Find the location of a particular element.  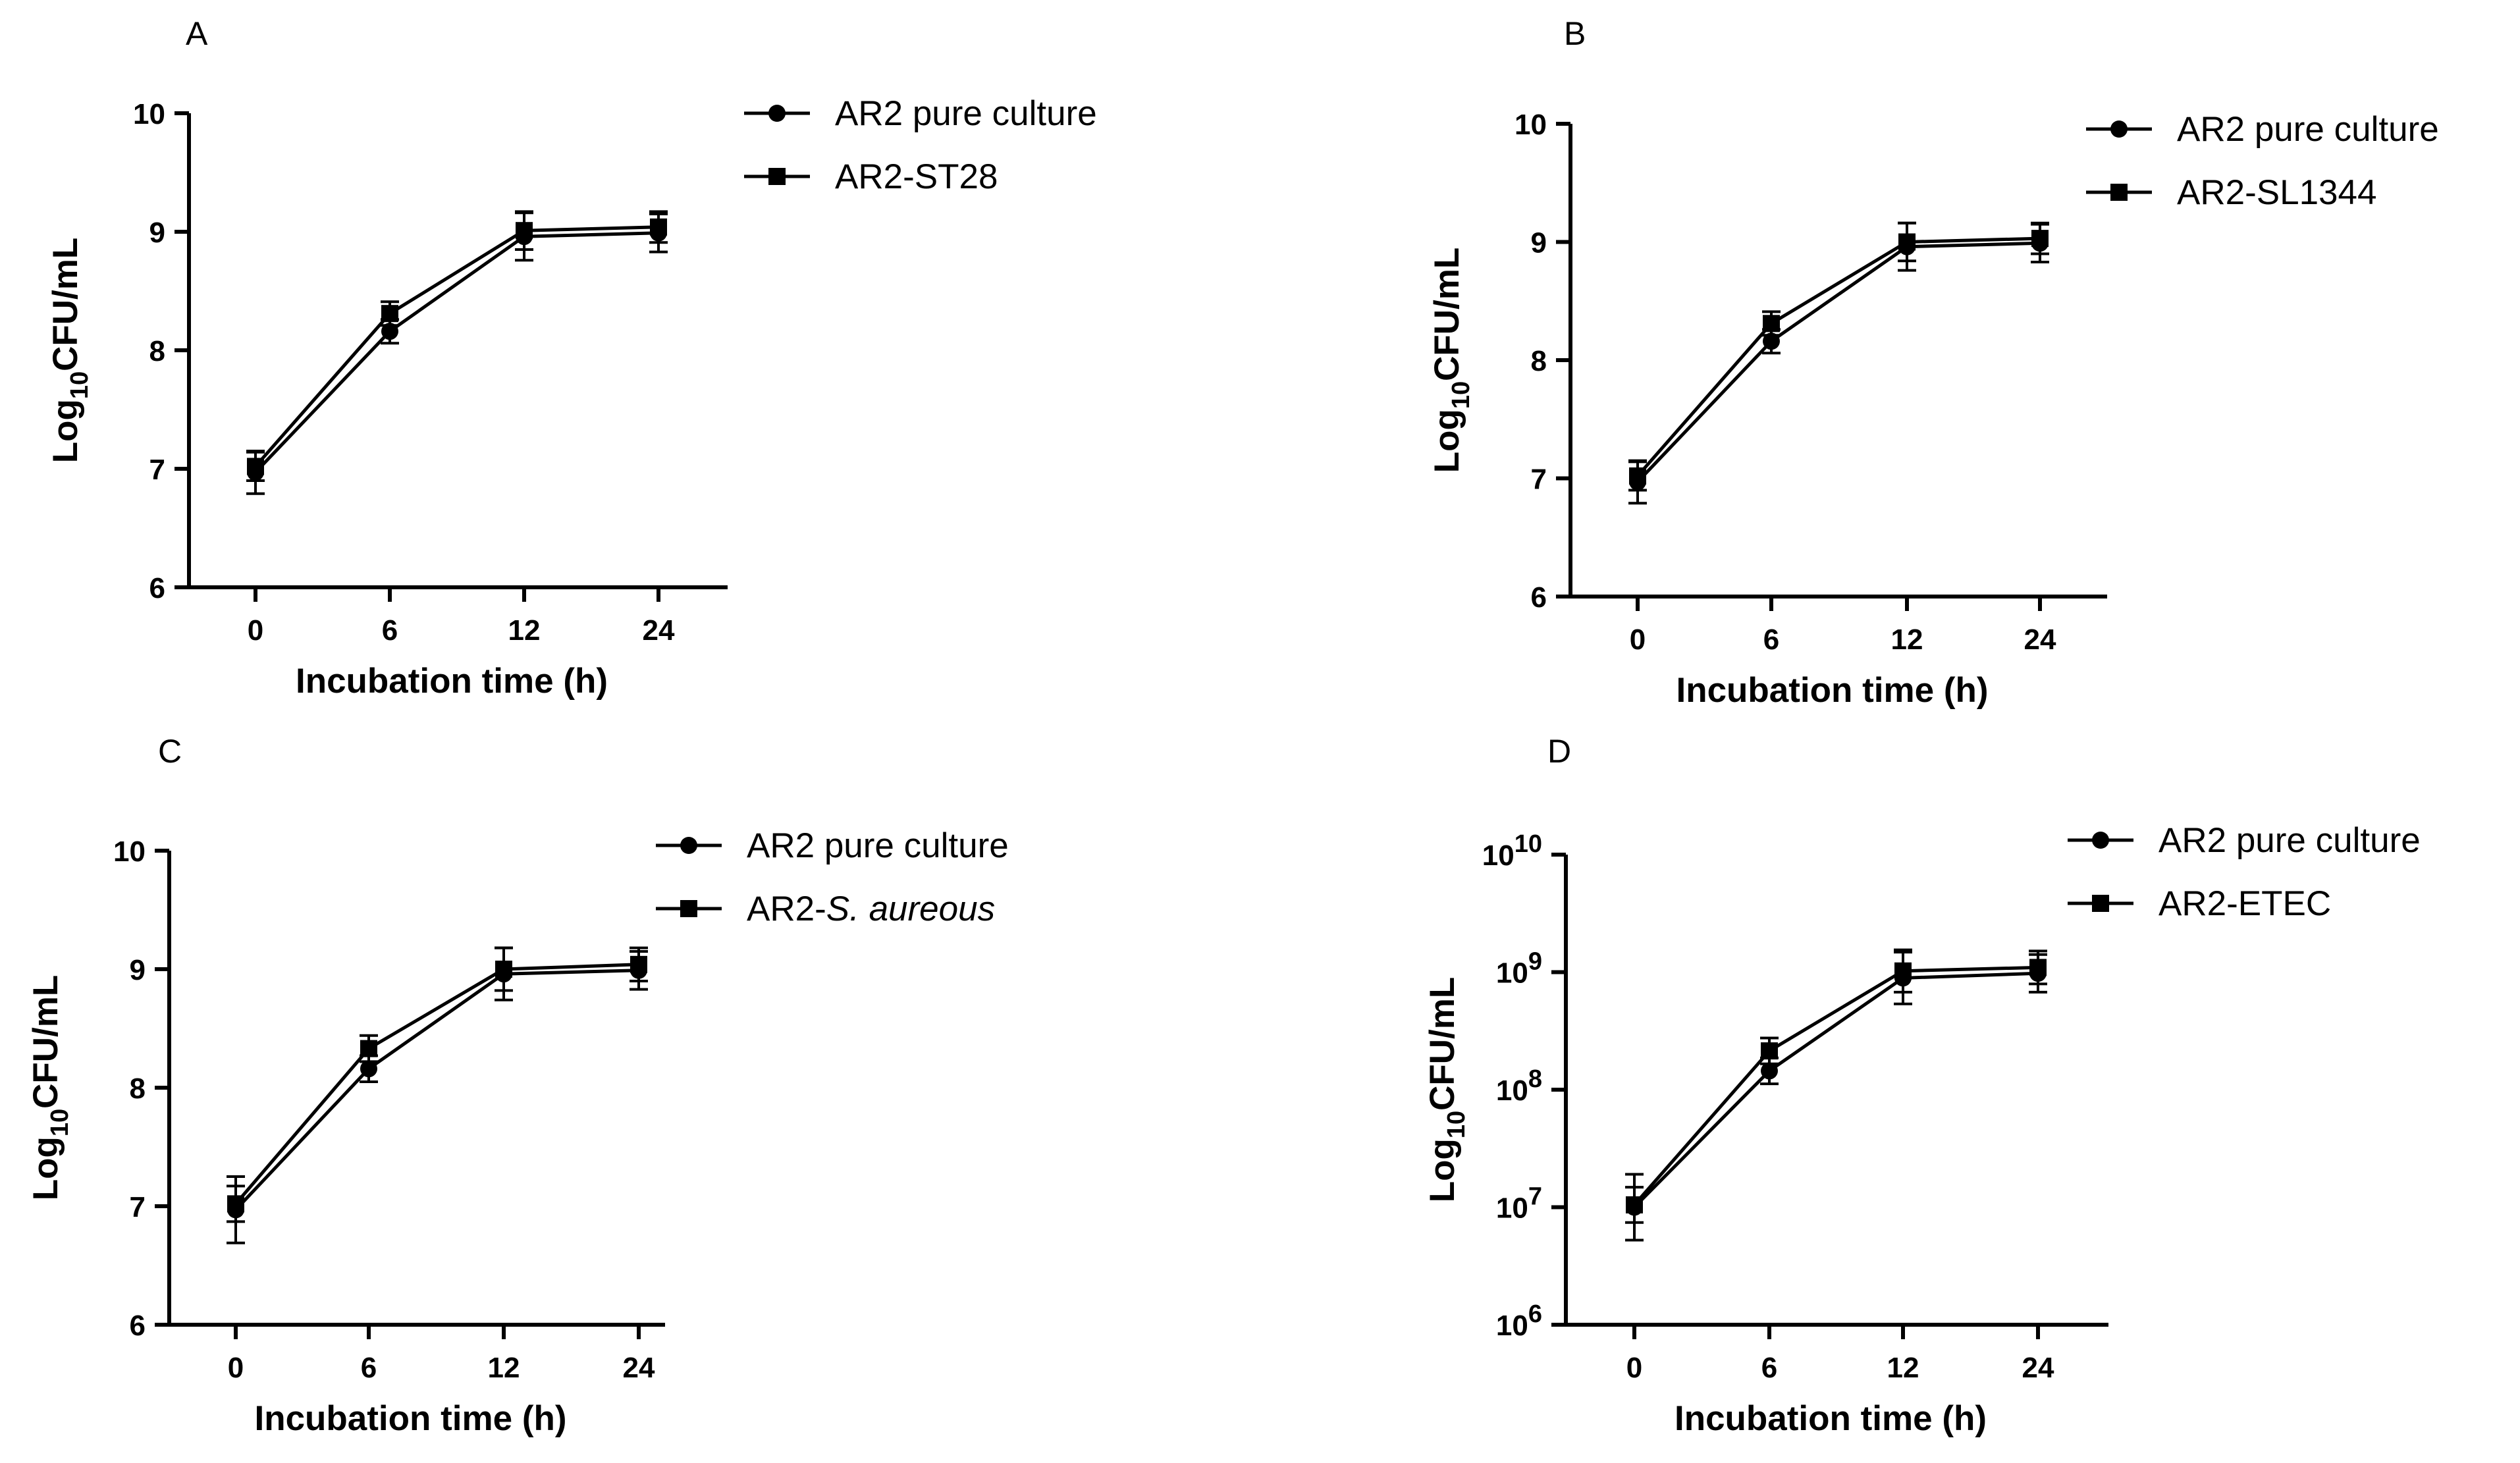

panel-letter: A is located at coordinates (197, 33).